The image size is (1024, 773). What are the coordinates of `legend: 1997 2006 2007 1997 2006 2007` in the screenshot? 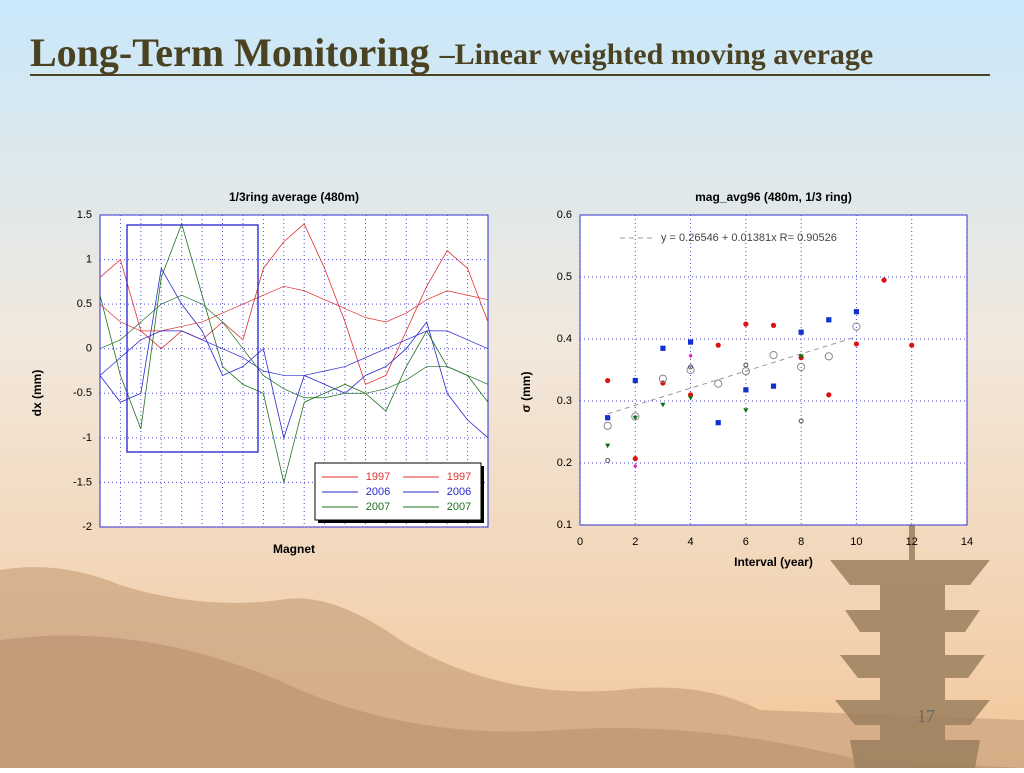 It's located at (399, 492).